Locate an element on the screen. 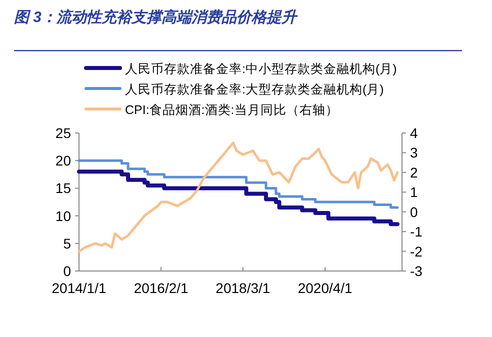 This screenshot has width=492, height=337. x-tick-label: 2014/1/1 is located at coordinates (79, 288).